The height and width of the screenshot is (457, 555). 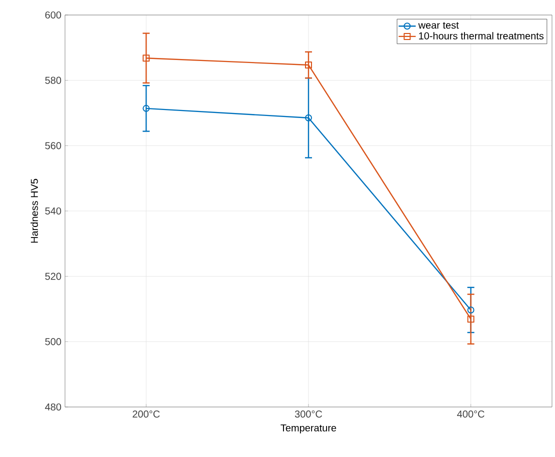 I want to click on y-tick-label: 600, so click(x=53, y=15).